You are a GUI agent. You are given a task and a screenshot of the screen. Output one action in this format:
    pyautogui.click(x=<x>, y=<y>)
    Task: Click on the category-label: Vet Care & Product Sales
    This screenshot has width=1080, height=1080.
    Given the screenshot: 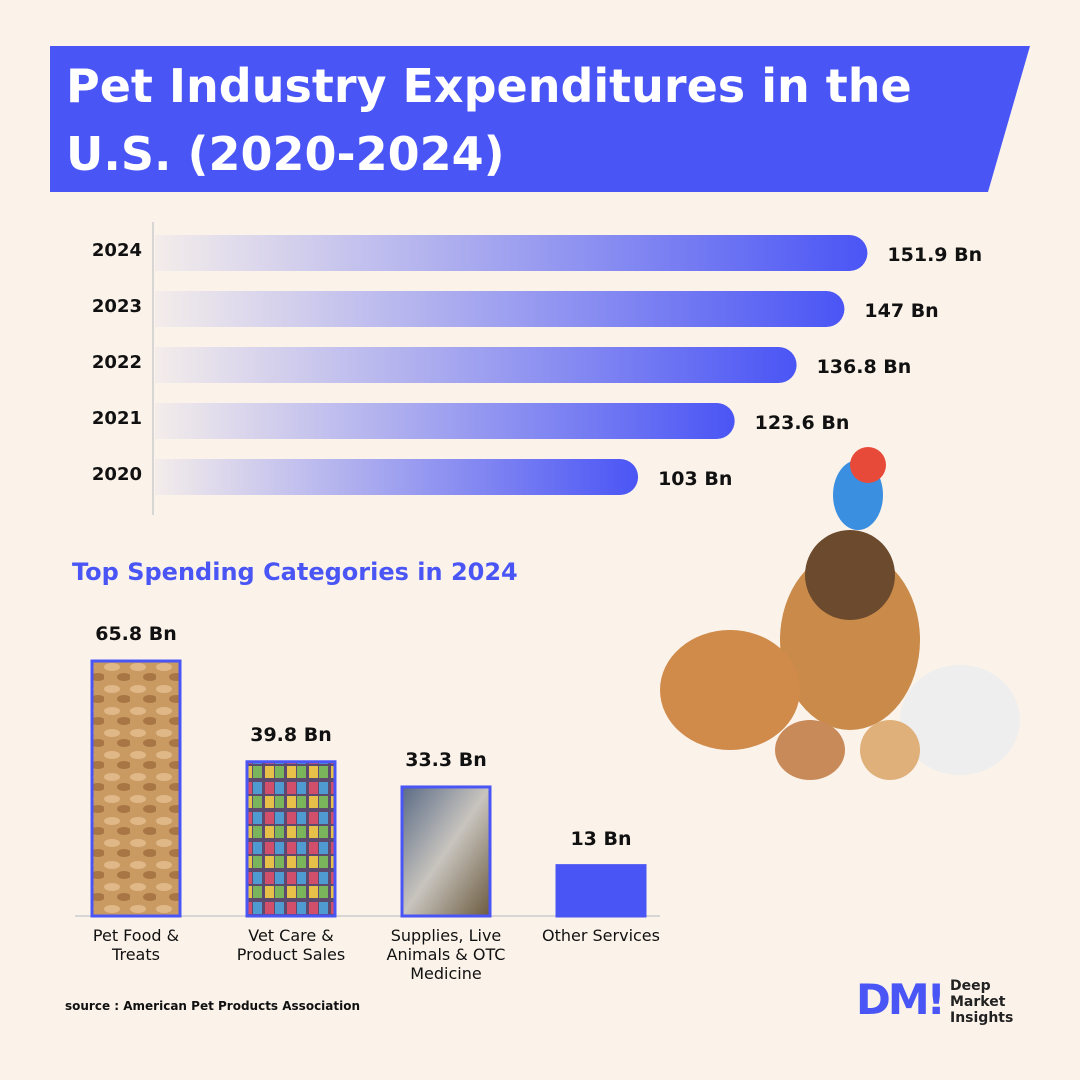 What is the action you would take?
    pyautogui.click(x=291, y=945)
    